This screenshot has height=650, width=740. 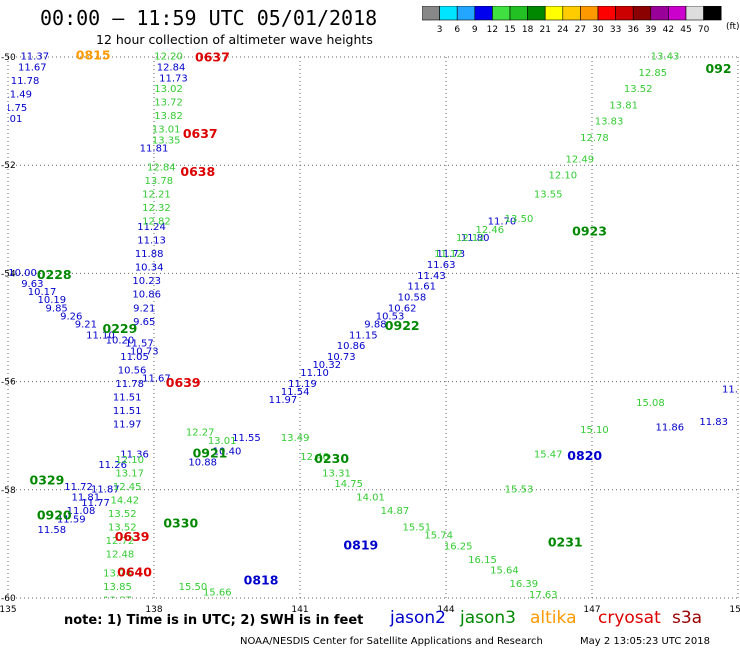 What do you see at coordinates (370, 498) in the screenshot?
I see `swh-value-label: 14.01` at bounding box center [370, 498].